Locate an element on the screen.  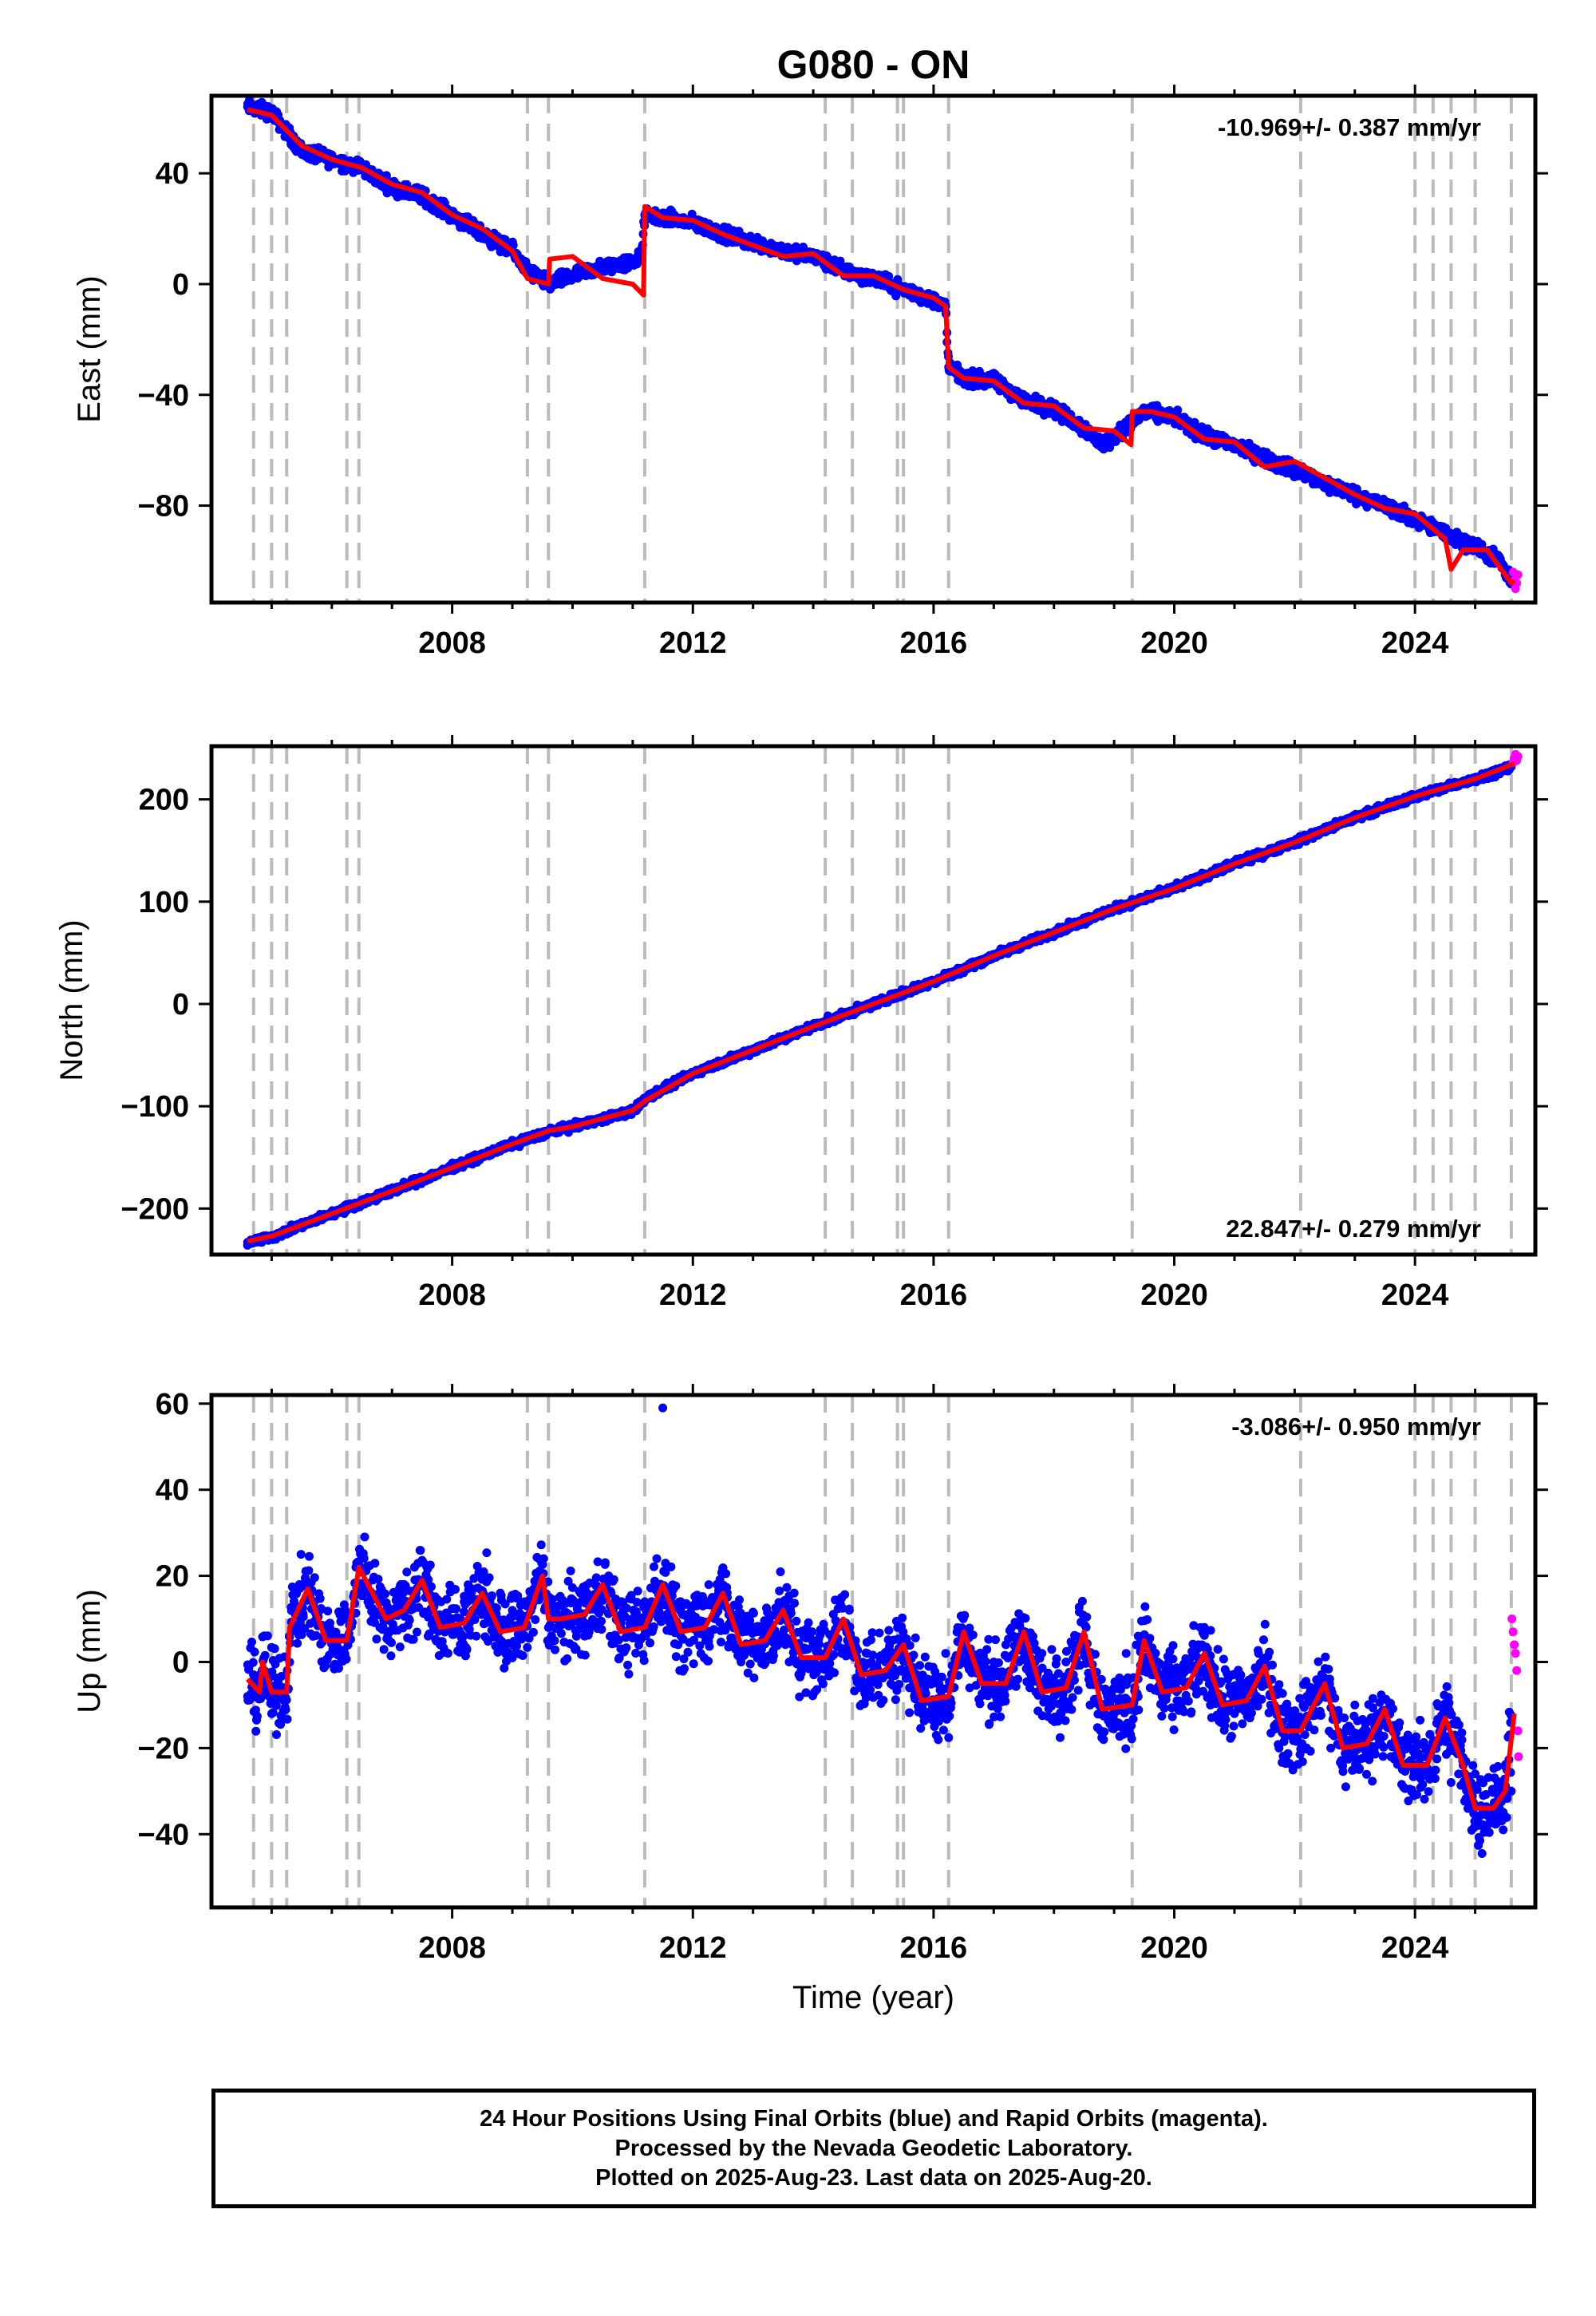
x-tick-label: 2020 is located at coordinates (1174, 643).